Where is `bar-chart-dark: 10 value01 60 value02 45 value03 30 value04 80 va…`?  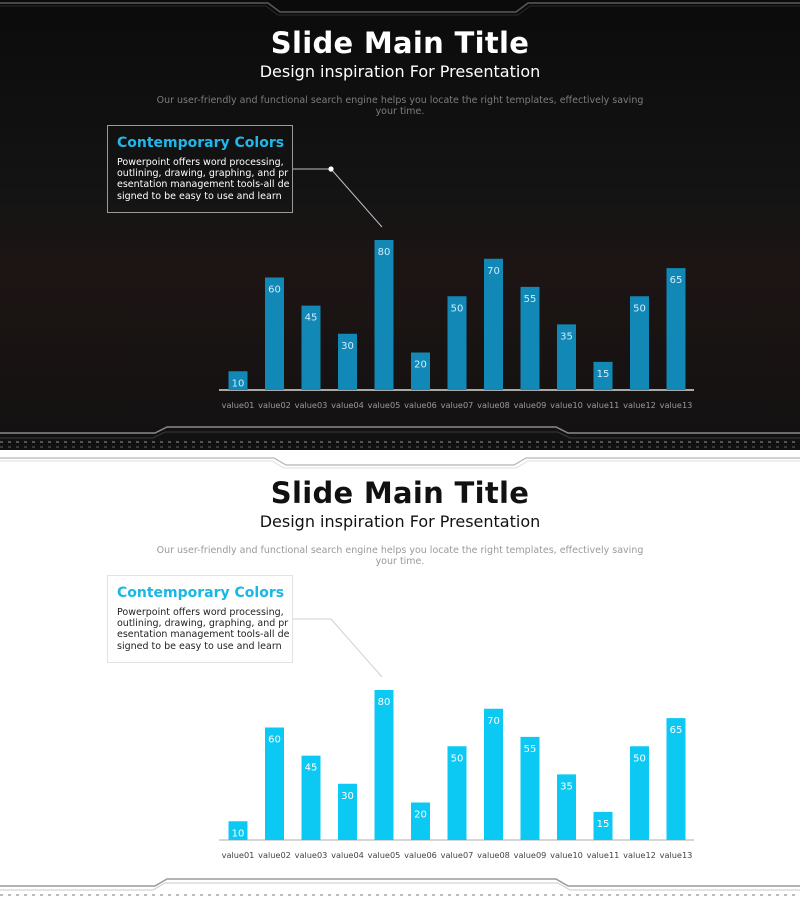 bar-chart-dark: 10 value01 60 value02 45 value03 30 value04 80 va… is located at coordinates (456, 325).